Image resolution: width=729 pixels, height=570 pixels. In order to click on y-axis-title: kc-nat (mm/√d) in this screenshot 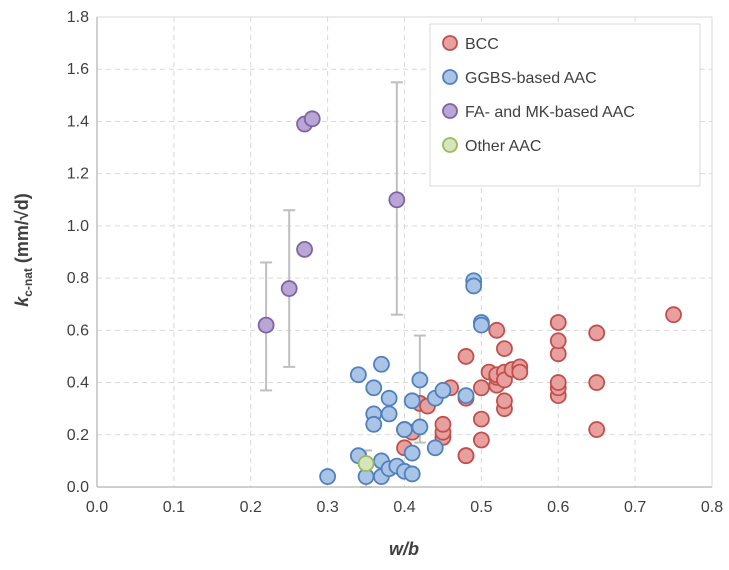, I will do `click(23, 250)`.